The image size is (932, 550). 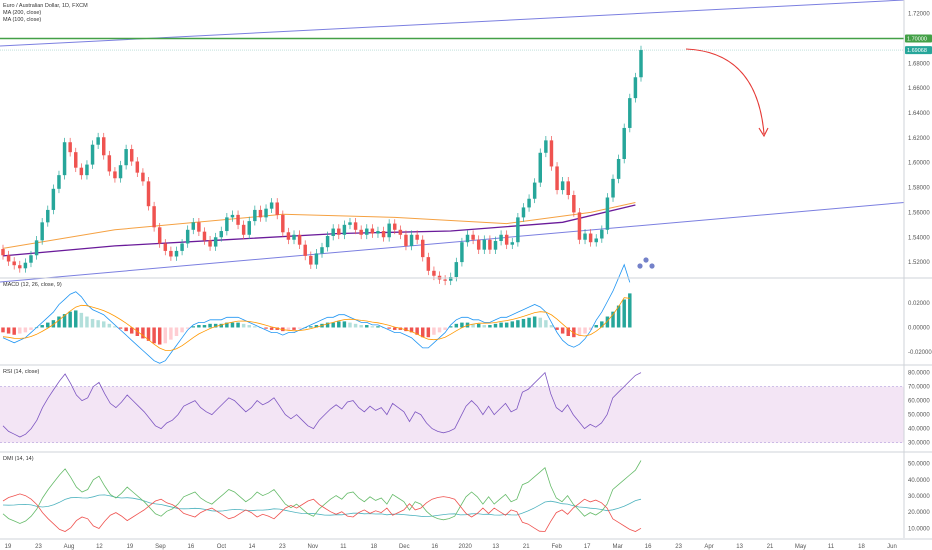 I want to click on date-tick-label: 16, so click(x=434, y=547).